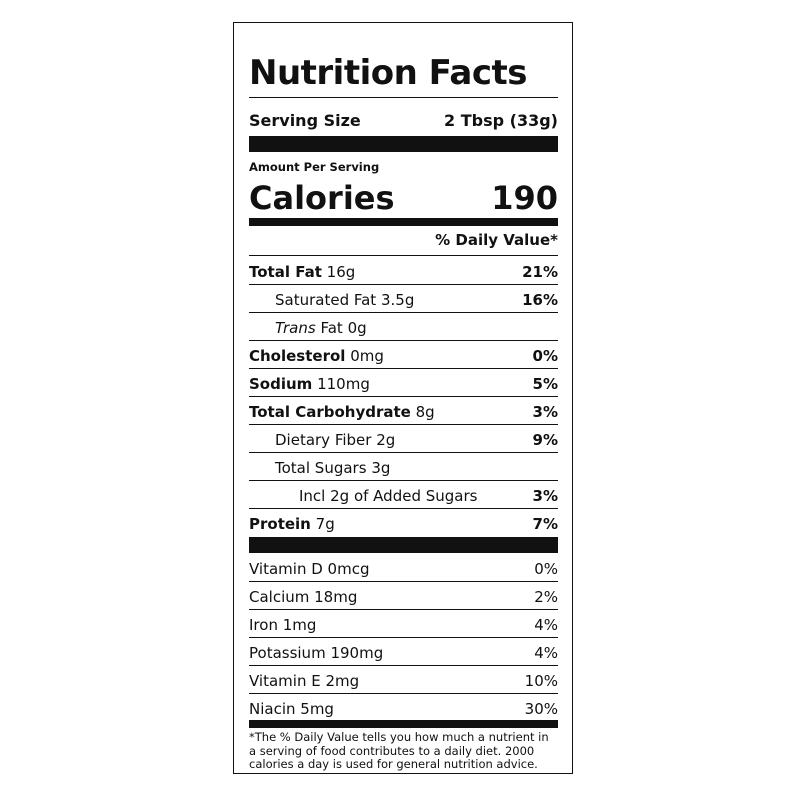 This screenshot has height=800, width=800. Describe the element at coordinates (280, 524) in the screenshot. I see `nutrient-name: Protein` at that location.